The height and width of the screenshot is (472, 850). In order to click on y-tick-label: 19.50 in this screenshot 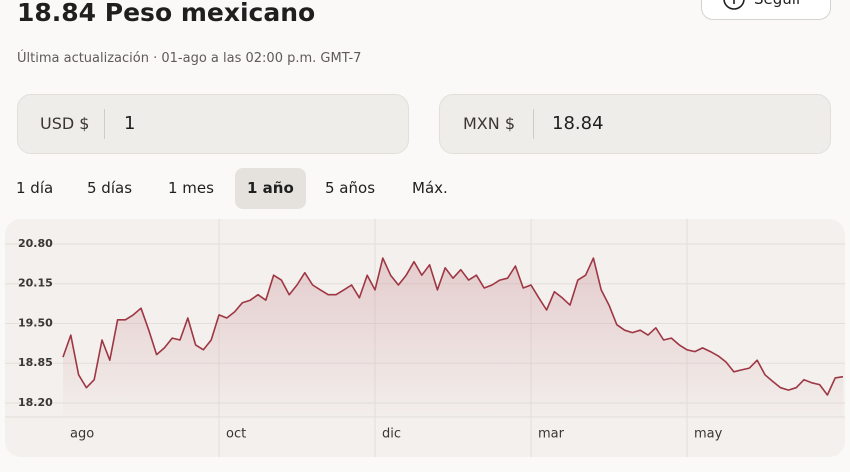, I will do `click(35, 322)`.